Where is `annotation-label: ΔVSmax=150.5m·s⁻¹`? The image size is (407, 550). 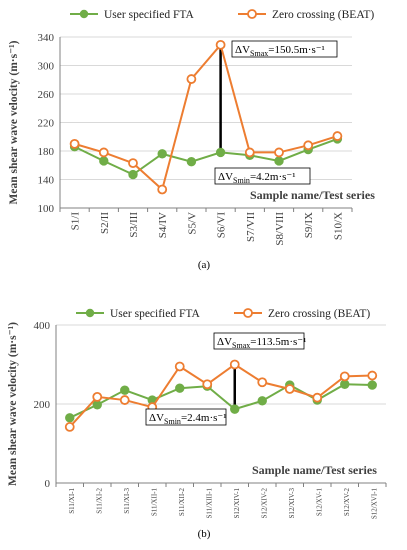
annotation-label: ΔVSmax=150.5m·s⁻¹ is located at coordinates (280, 51).